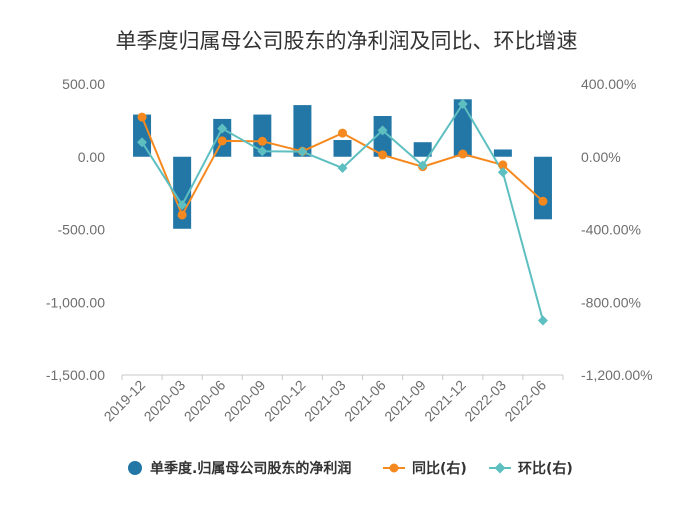  I want to click on legend-label-yoy: 同比(右), so click(439, 468).